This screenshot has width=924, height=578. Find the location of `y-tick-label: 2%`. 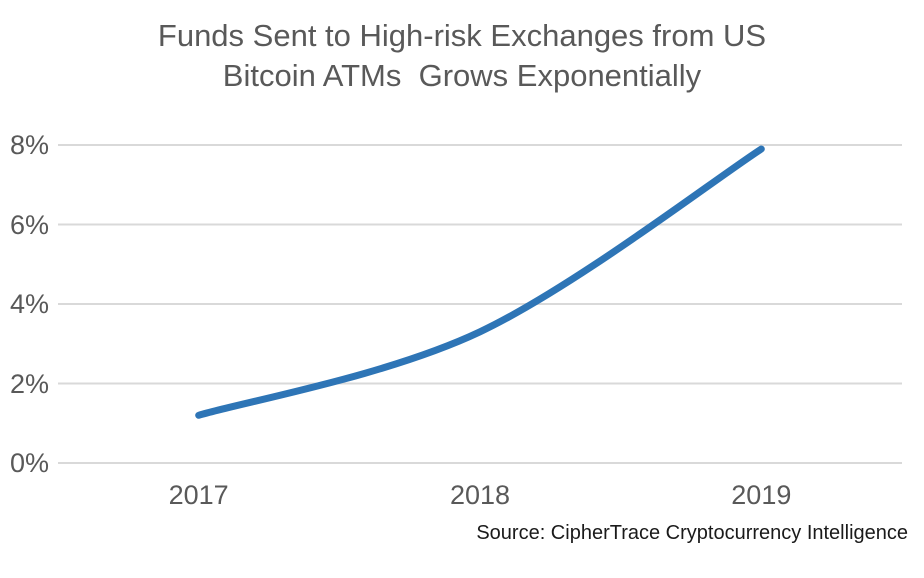

y-tick-label: 2% is located at coordinates (30, 383).